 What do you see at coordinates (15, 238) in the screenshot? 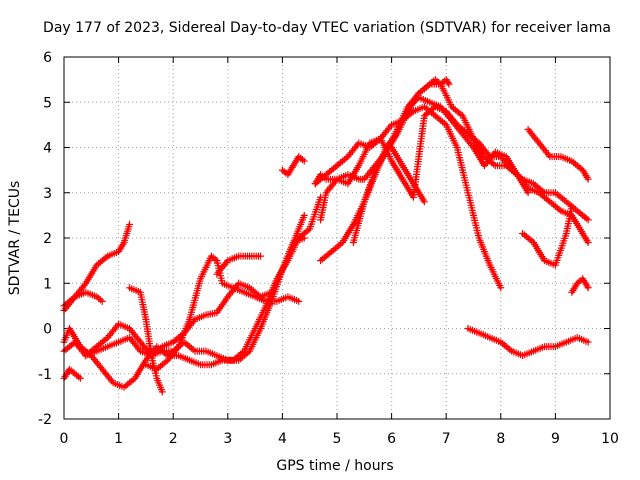
I see `y-axis-label: SDTVAR / TECUs` at bounding box center [15, 238].